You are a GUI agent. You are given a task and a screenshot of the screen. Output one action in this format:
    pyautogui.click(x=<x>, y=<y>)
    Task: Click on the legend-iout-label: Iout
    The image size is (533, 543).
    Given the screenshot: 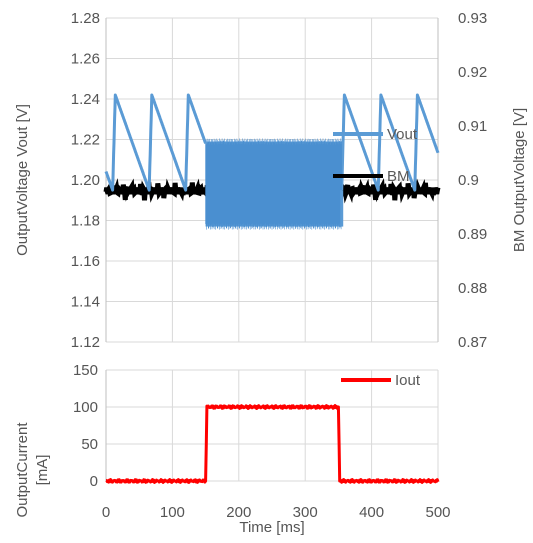 What is the action you would take?
    pyautogui.click(x=408, y=380)
    